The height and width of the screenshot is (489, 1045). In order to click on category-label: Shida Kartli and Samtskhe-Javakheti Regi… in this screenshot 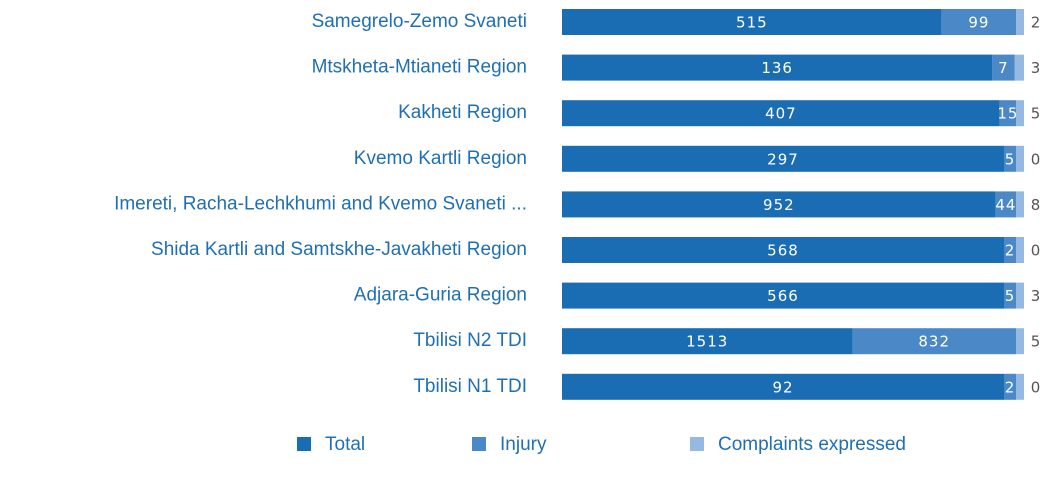, I will do `click(339, 249)`.